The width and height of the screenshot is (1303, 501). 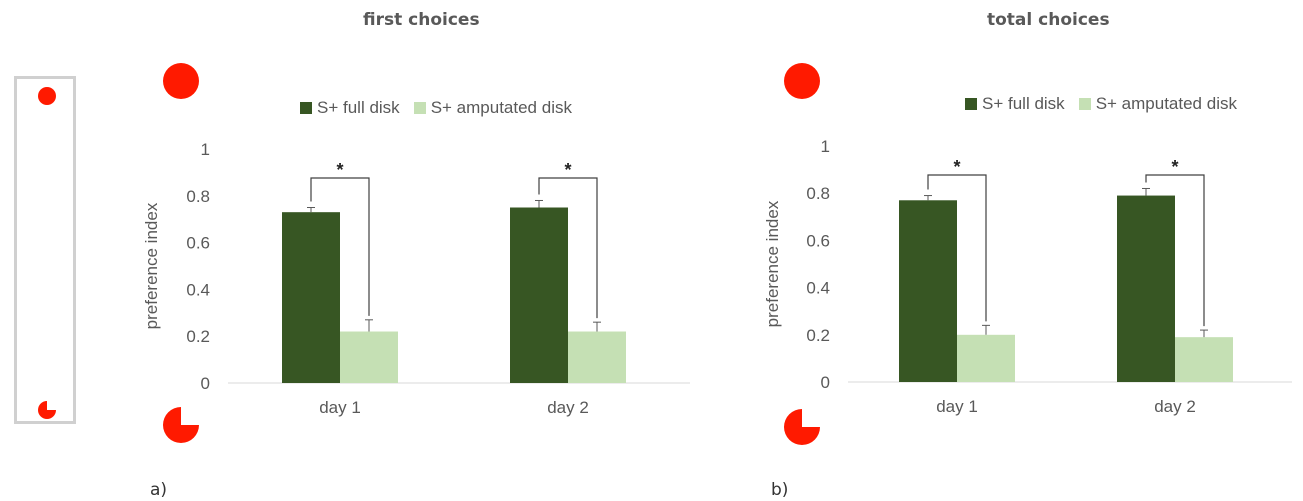 What do you see at coordinates (159, 490) in the screenshot?
I see `panel-a-label: a)` at bounding box center [159, 490].